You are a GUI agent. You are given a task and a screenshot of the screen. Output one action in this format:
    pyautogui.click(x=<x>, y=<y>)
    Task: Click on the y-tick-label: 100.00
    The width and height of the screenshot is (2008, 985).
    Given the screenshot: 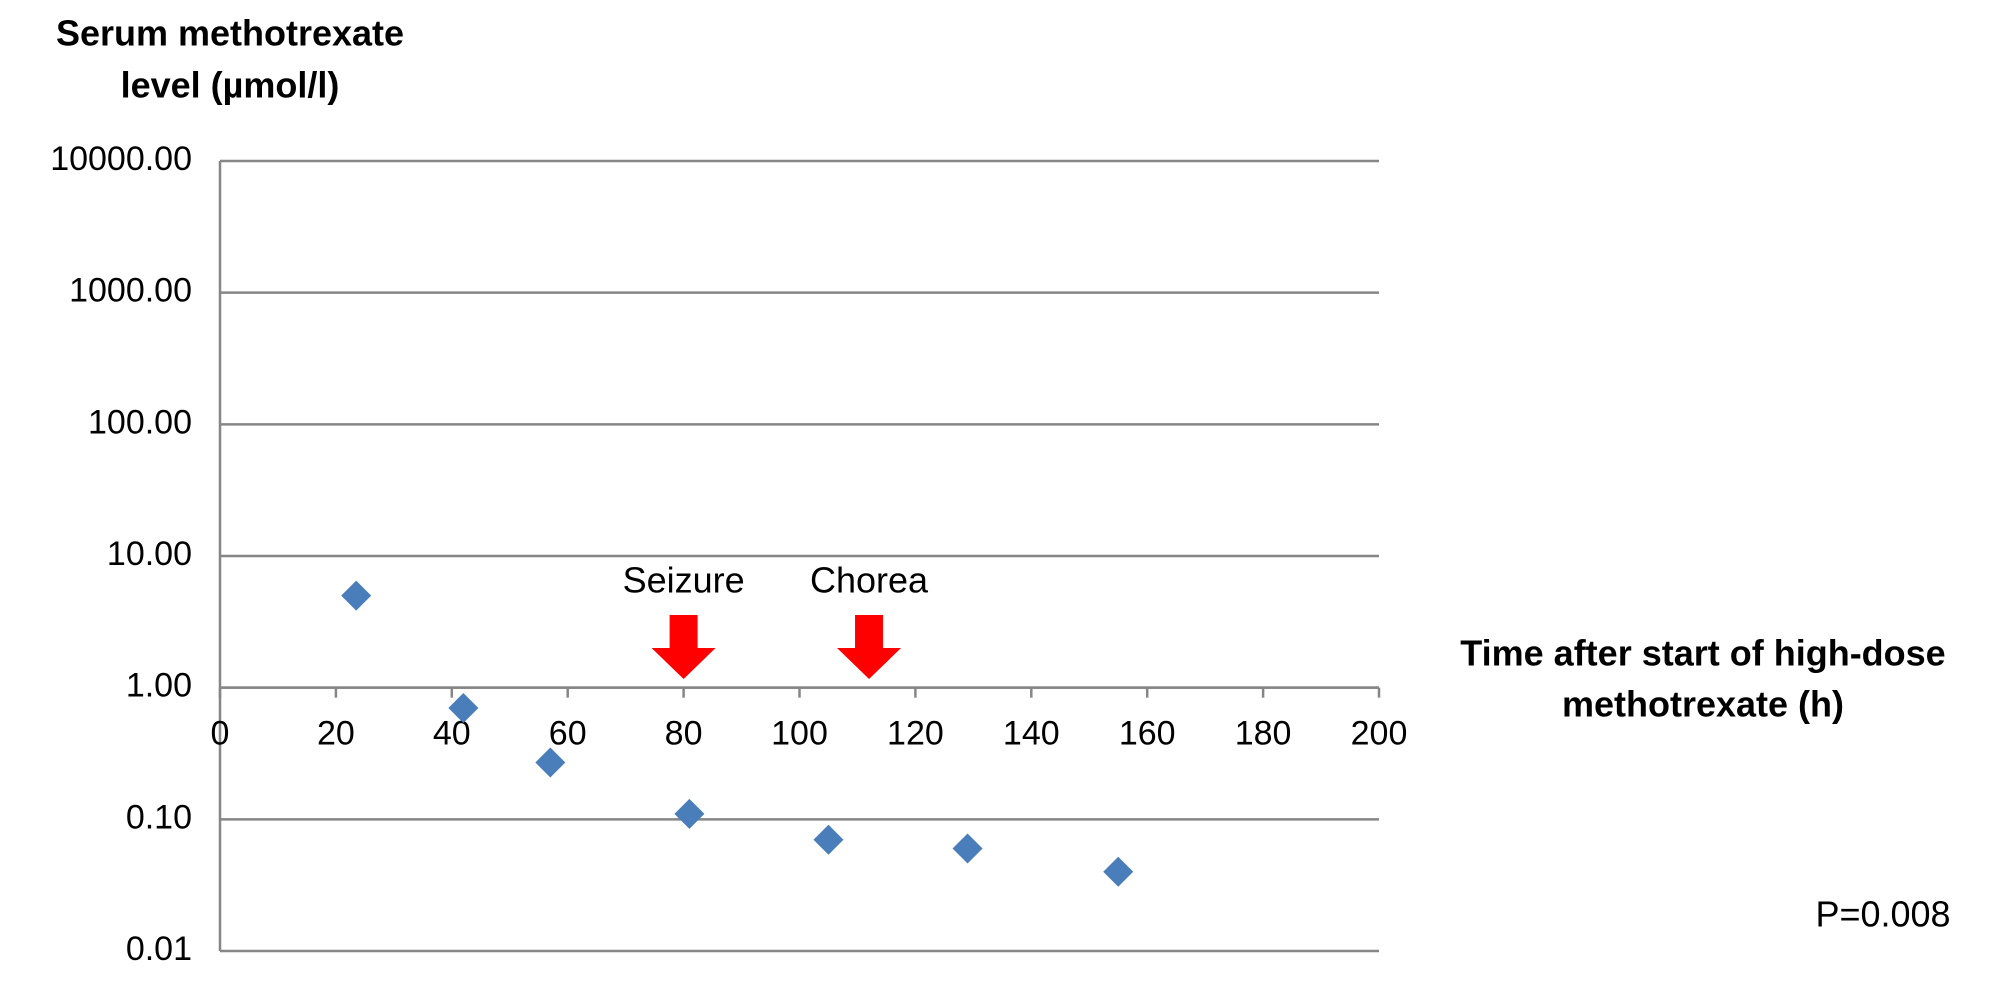 What is the action you would take?
    pyautogui.click(x=140, y=422)
    